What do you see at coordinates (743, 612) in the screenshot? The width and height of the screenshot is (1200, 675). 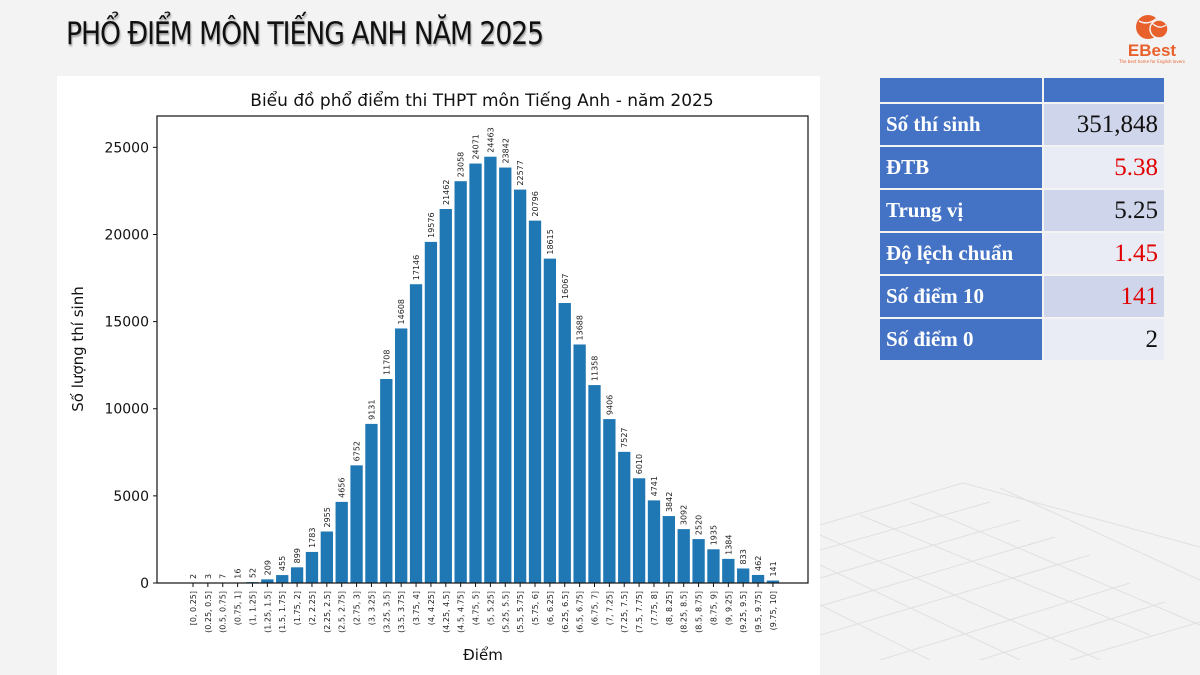 I see `x-tick-label: (9.25, 9.5]` at bounding box center [743, 612].